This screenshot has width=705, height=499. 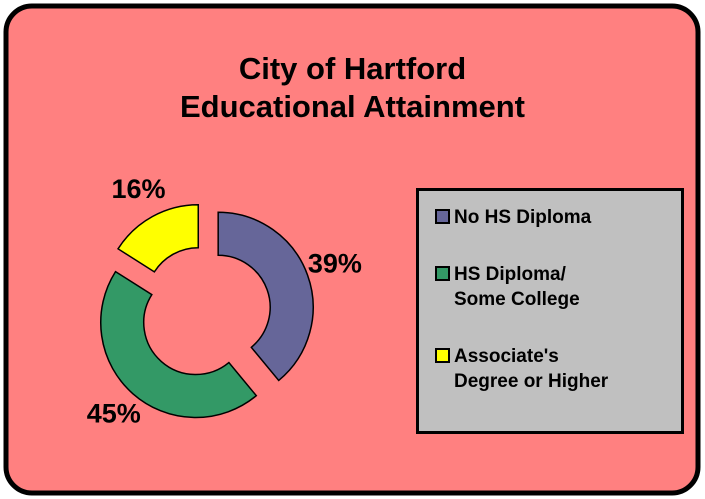 I want to click on legend-label: Associate's Degree or Higher, so click(x=531, y=369).